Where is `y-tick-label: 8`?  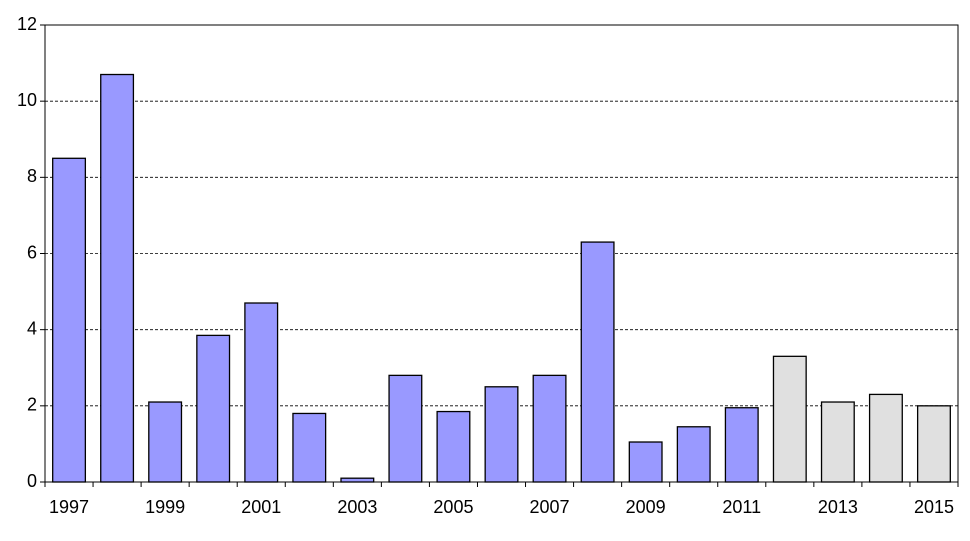 y-tick-label: 8 is located at coordinates (32, 176).